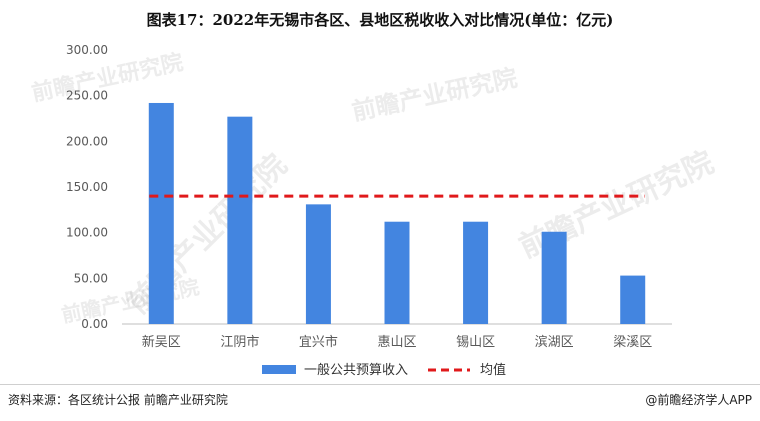 The width and height of the screenshot is (760, 421). Describe the element at coordinates (91, 278) in the screenshot. I see `y-tick-label: 50.00` at that location.